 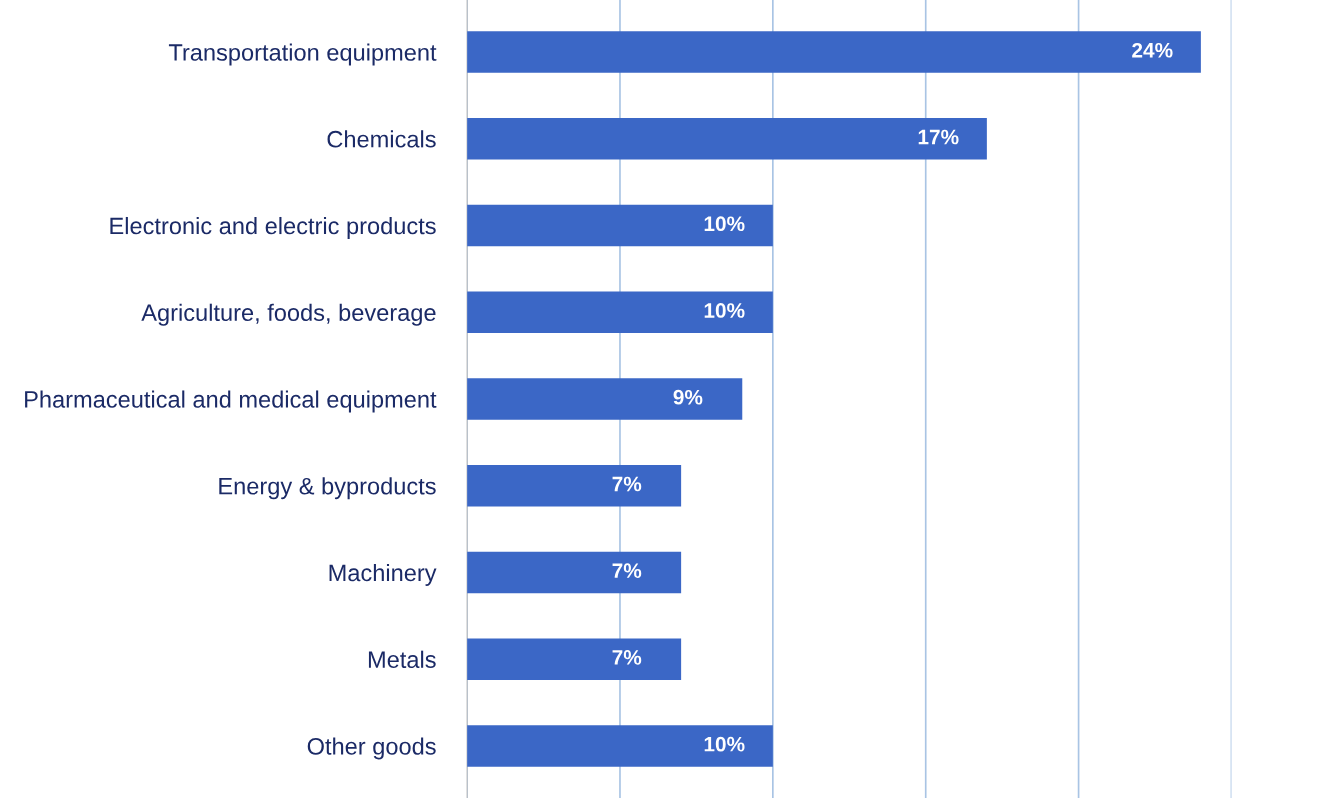 What do you see at coordinates (688, 397) in the screenshot?
I see `data-label: 9%` at bounding box center [688, 397].